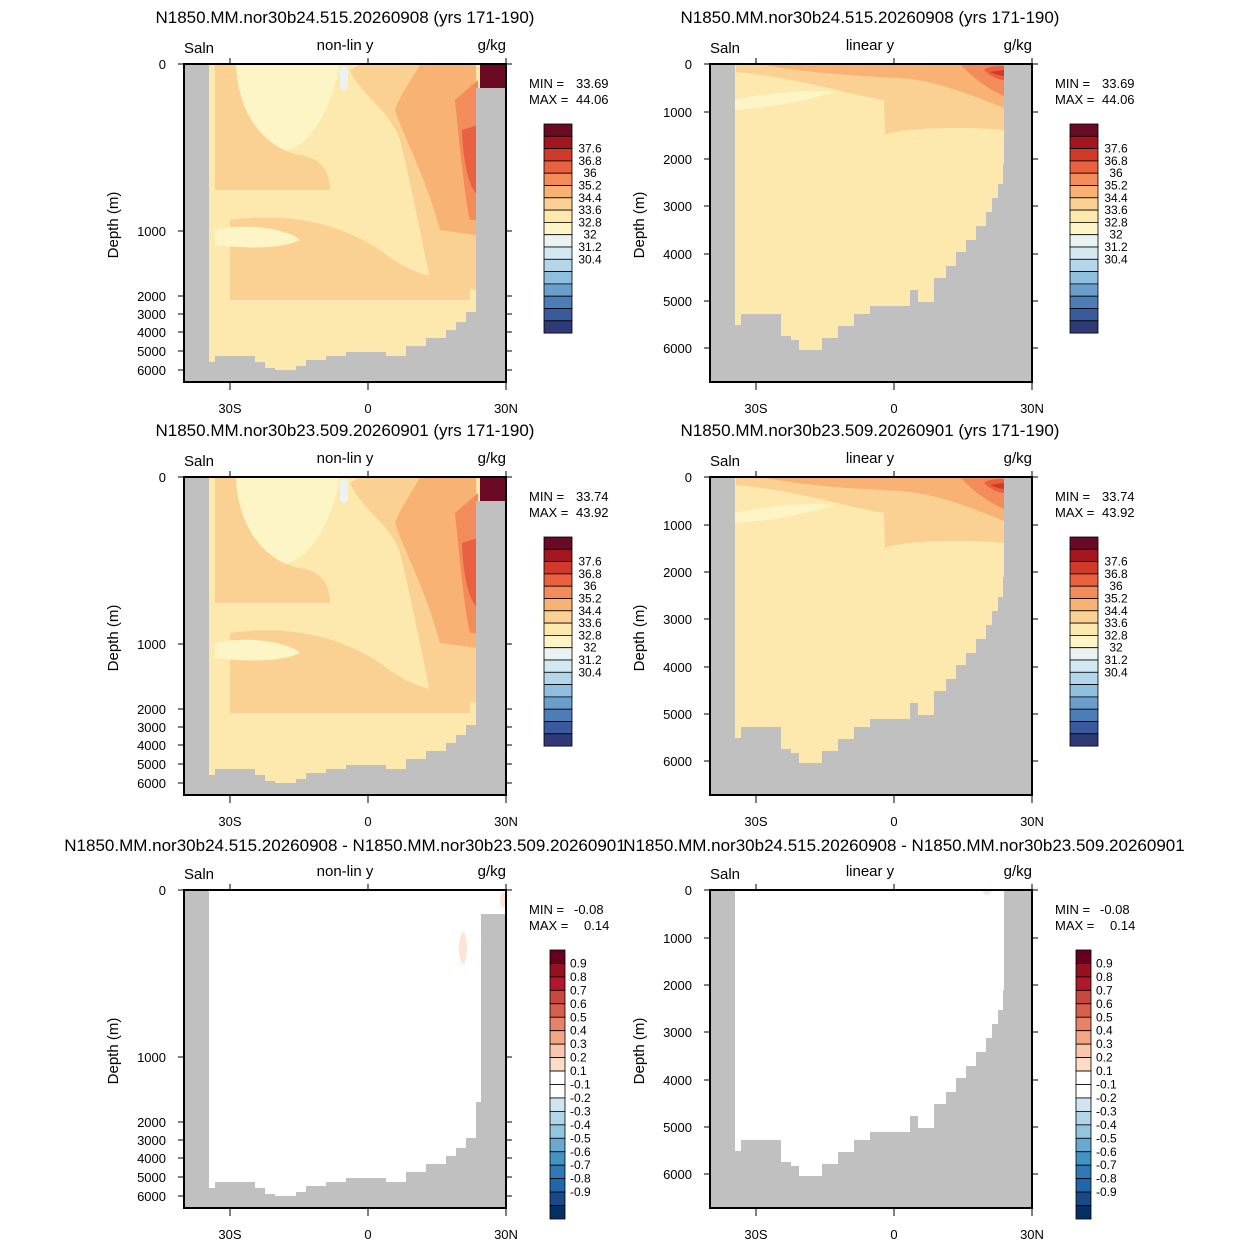  I want to click on min-value: -0.08, so click(589, 909).